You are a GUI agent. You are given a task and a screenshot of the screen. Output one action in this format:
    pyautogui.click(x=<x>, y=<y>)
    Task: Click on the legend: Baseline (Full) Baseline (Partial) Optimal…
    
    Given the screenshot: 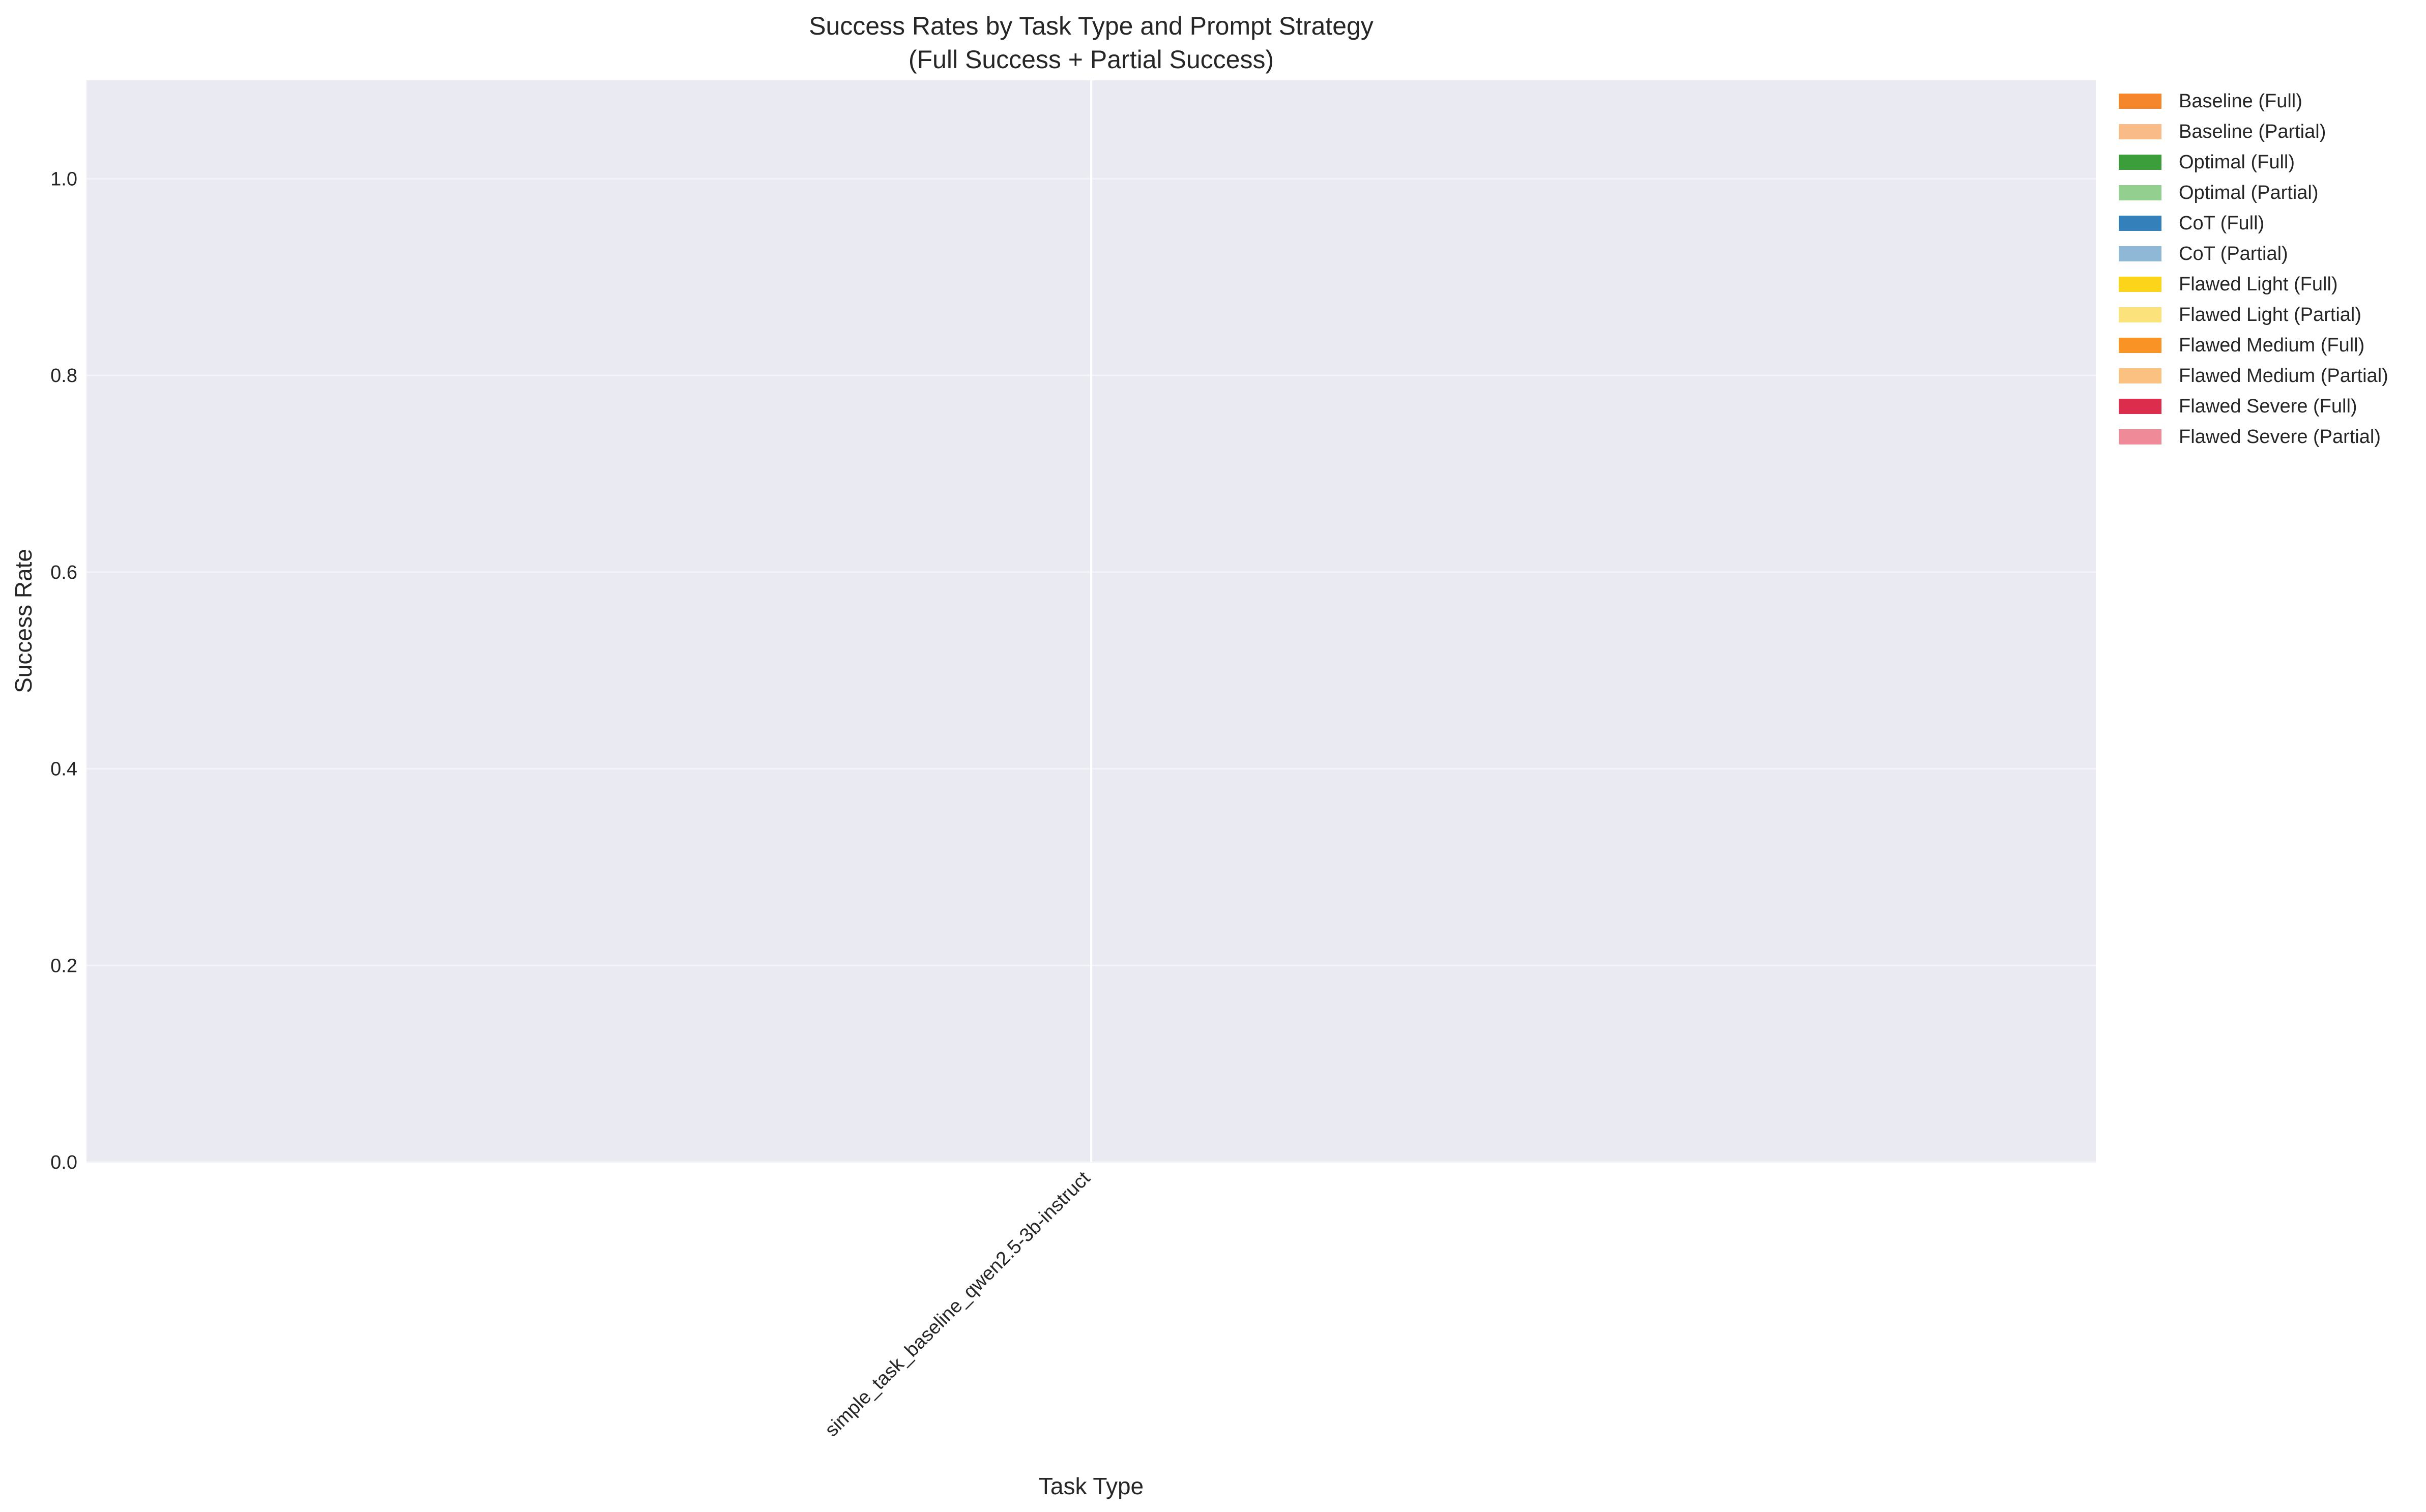 What is the action you would take?
    pyautogui.click(x=2254, y=269)
    